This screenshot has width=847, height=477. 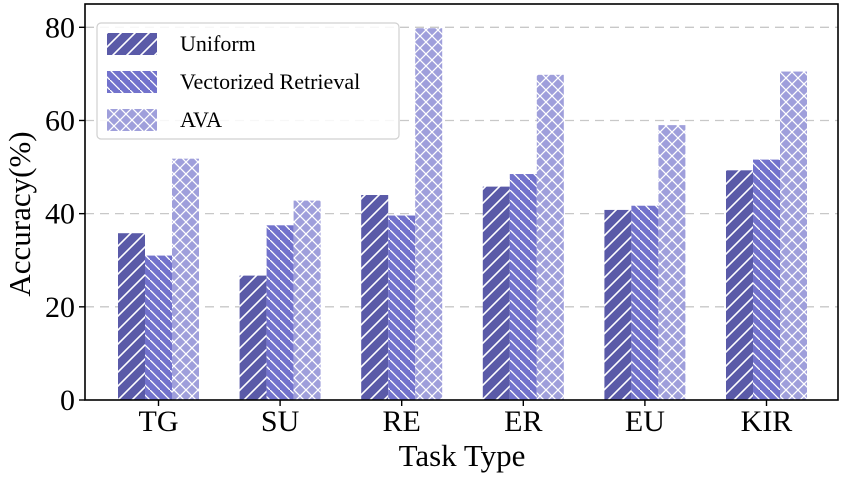 What do you see at coordinates (402, 307) in the screenshot?
I see `bar-vectorized-retrieval-re` at bounding box center [402, 307].